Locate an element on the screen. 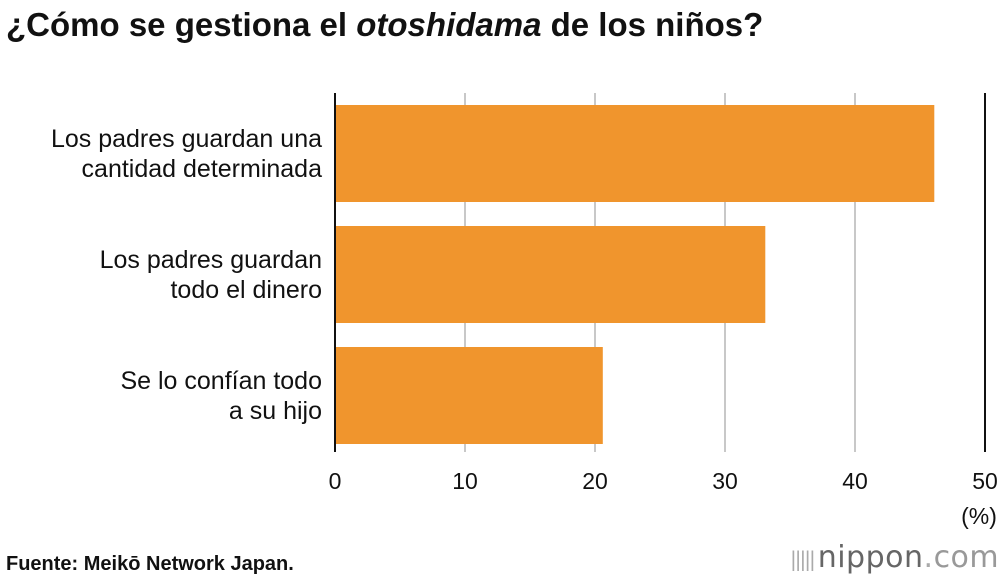  logo-tld: com is located at coordinates (966, 557).